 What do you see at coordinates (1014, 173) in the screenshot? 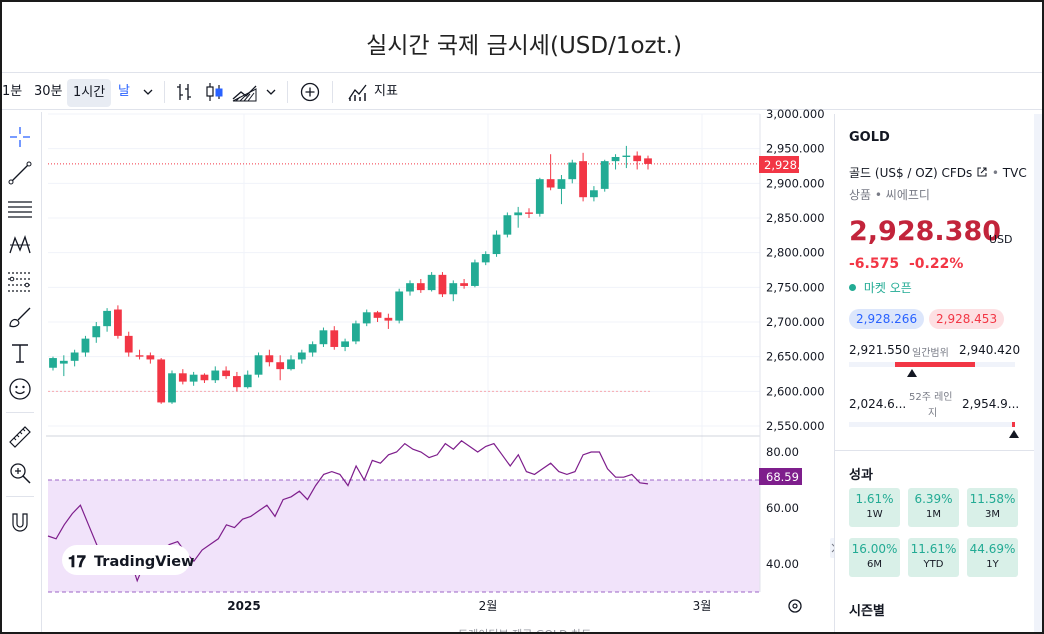
I see `data-source: TVC` at bounding box center [1014, 173].